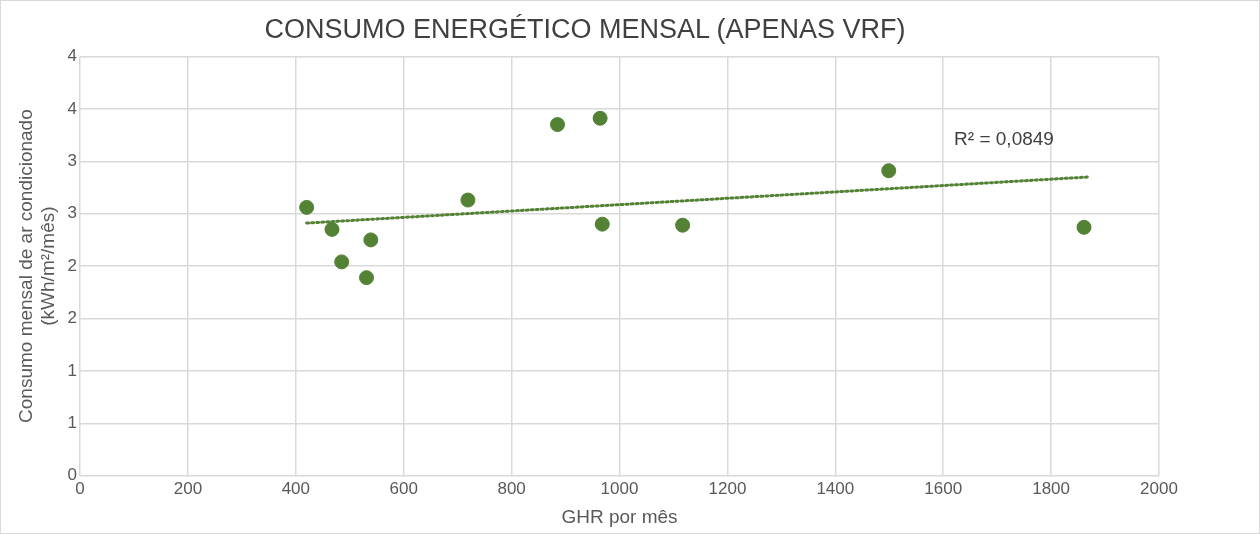 This screenshot has height=534, width=1260. Describe the element at coordinates (585, 28) in the screenshot. I see `chart-title: CONSUMO ENERGÉTICO MENSAL (APENAS VRF)` at that location.